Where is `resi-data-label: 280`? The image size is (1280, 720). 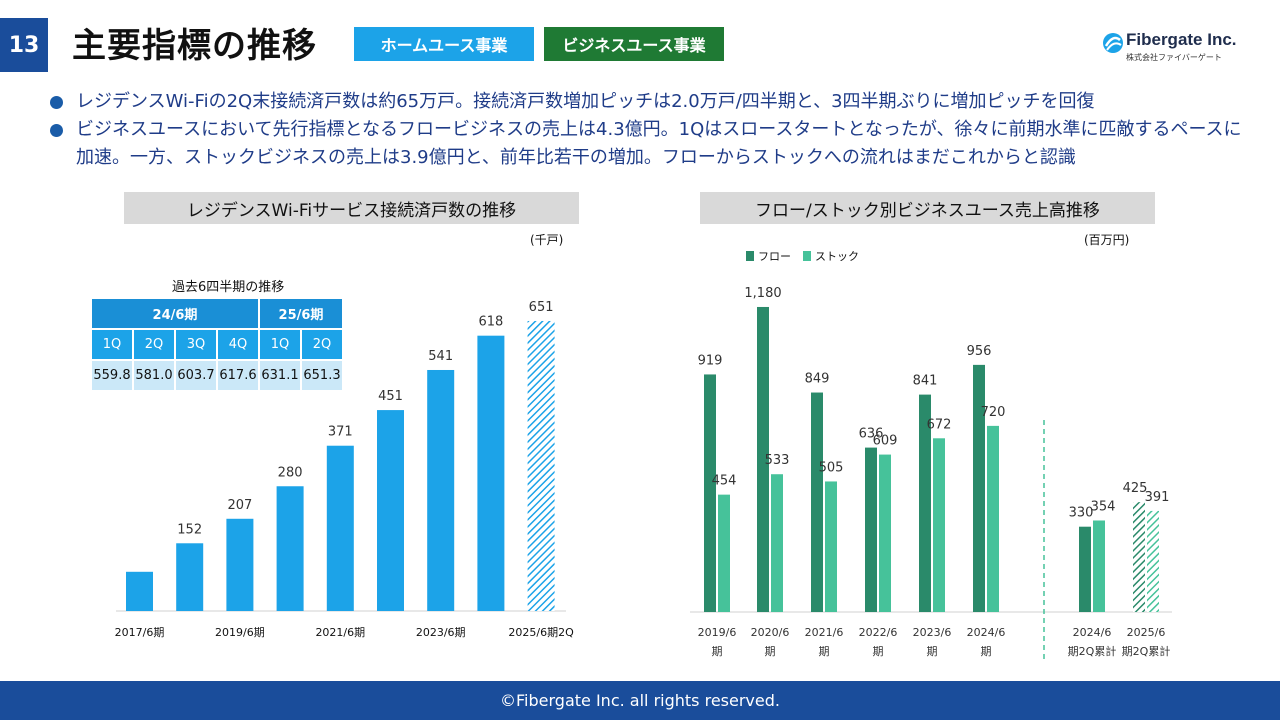 resi-data-label: 280 is located at coordinates (290, 472).